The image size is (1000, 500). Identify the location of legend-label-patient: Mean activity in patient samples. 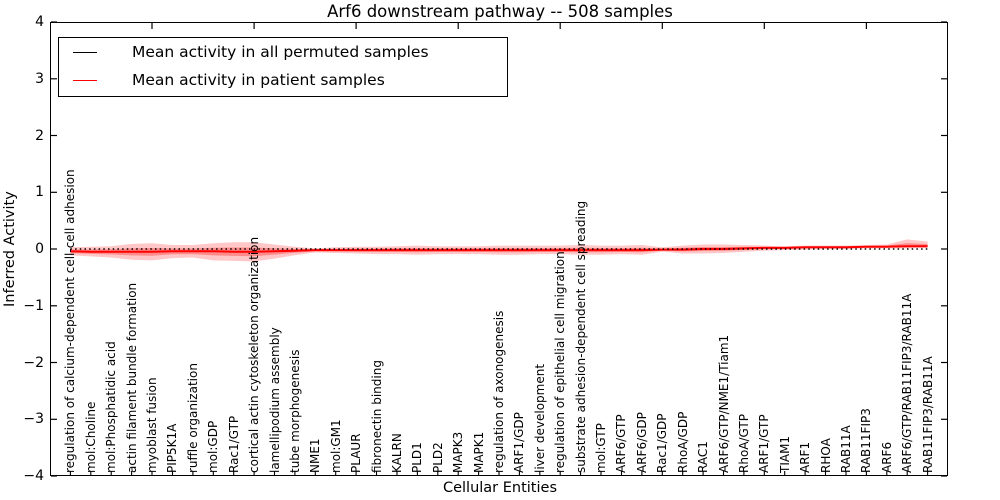
(258, 80).